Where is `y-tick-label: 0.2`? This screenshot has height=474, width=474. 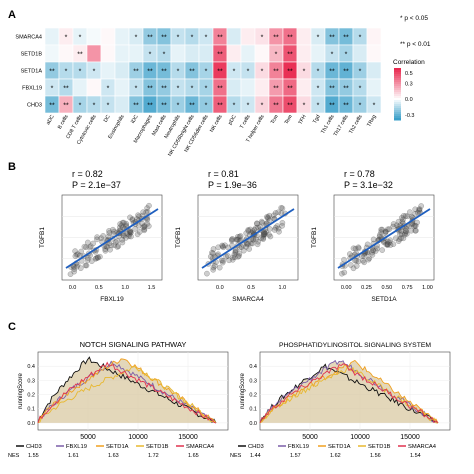 y-tick-label: 0.2 is located at coordinates (253, 396).